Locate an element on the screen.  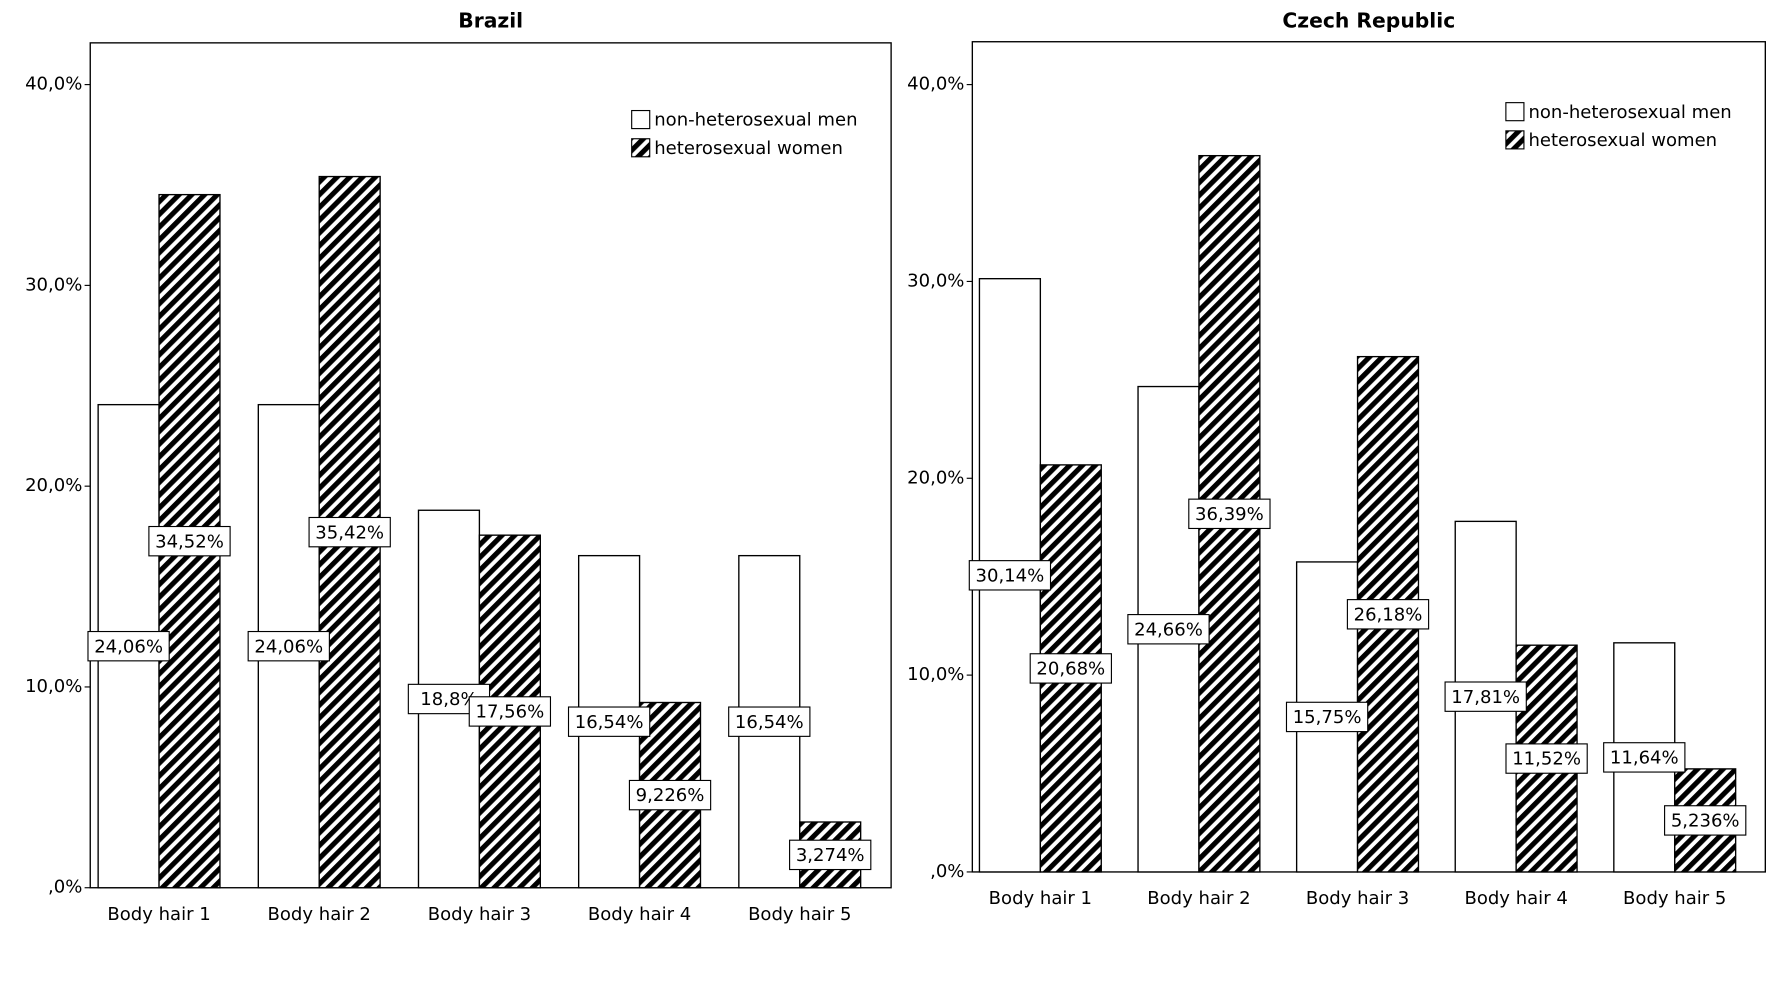
value-label: 24,66% is located at coordinates (1168, 629).